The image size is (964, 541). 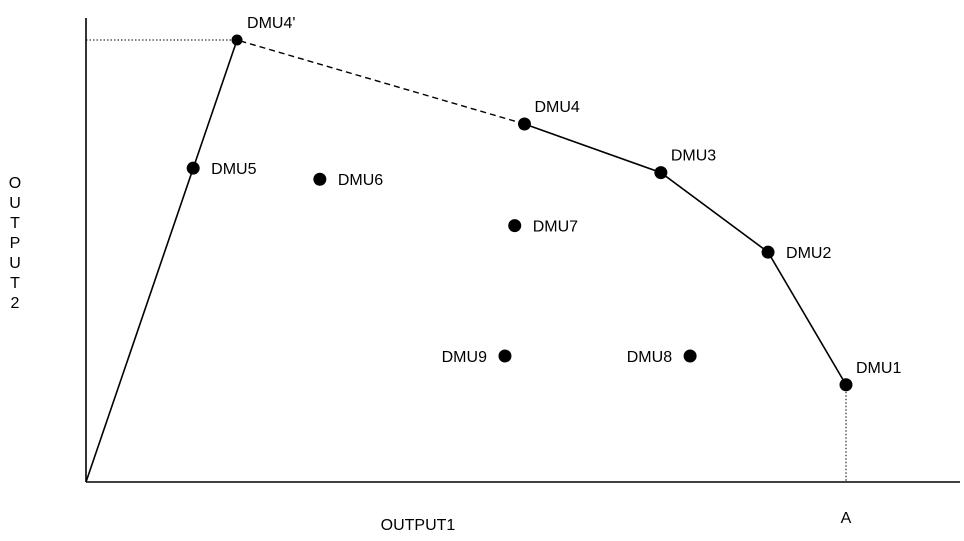 What do you see at coordinates (690, 356) in the screenshot?
I see `point-dmu8` at bounding box center [690, 356].